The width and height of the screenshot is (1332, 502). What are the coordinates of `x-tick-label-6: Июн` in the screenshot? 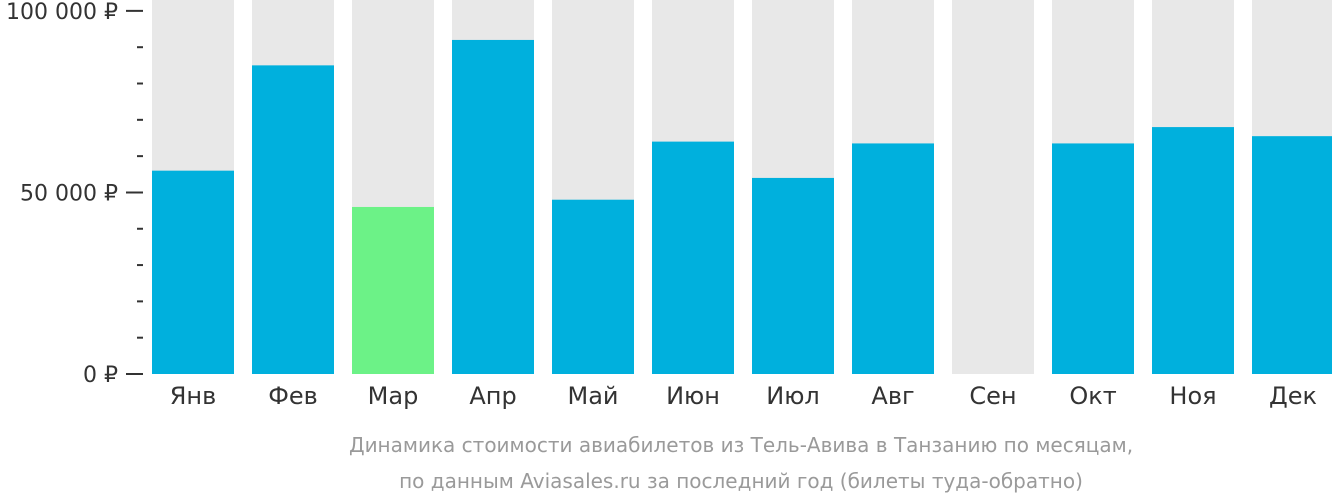 It's located at (693, 396).